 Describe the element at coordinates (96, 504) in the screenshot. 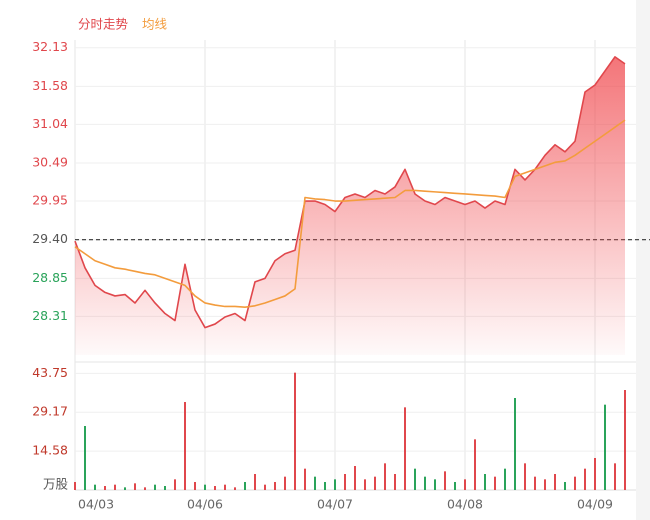

I see `x-tick-label: 04/03` at that location.